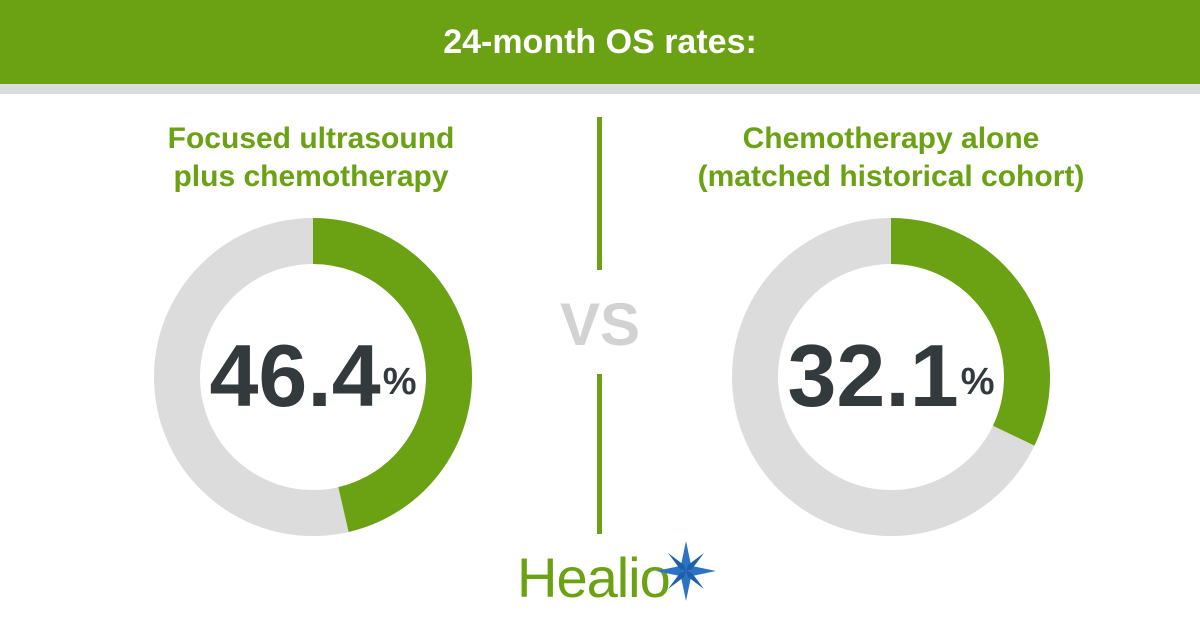 The image size is (1200, 630). What do you see at coordinates (311, 176) in the screenshot?
I see `left-chart-title-line-2: plus chemotherapy` at bounding box center [311, 176].